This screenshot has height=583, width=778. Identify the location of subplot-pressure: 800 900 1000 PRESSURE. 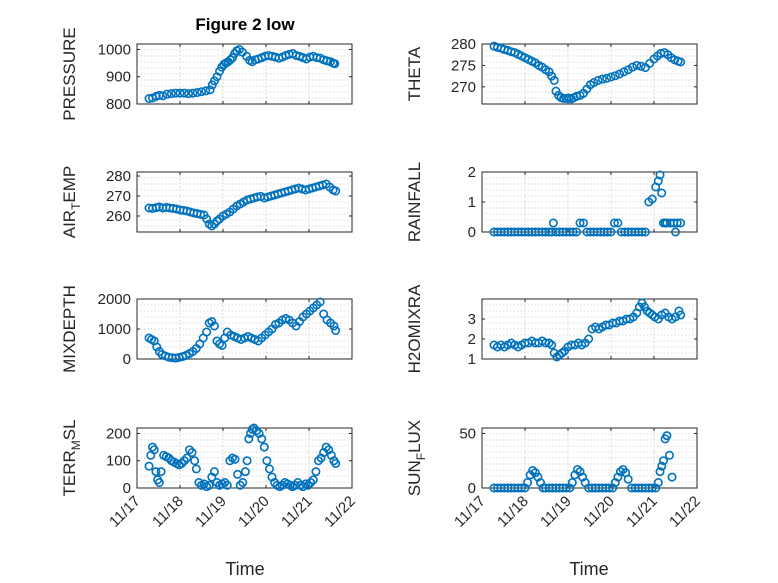
(206, 74).